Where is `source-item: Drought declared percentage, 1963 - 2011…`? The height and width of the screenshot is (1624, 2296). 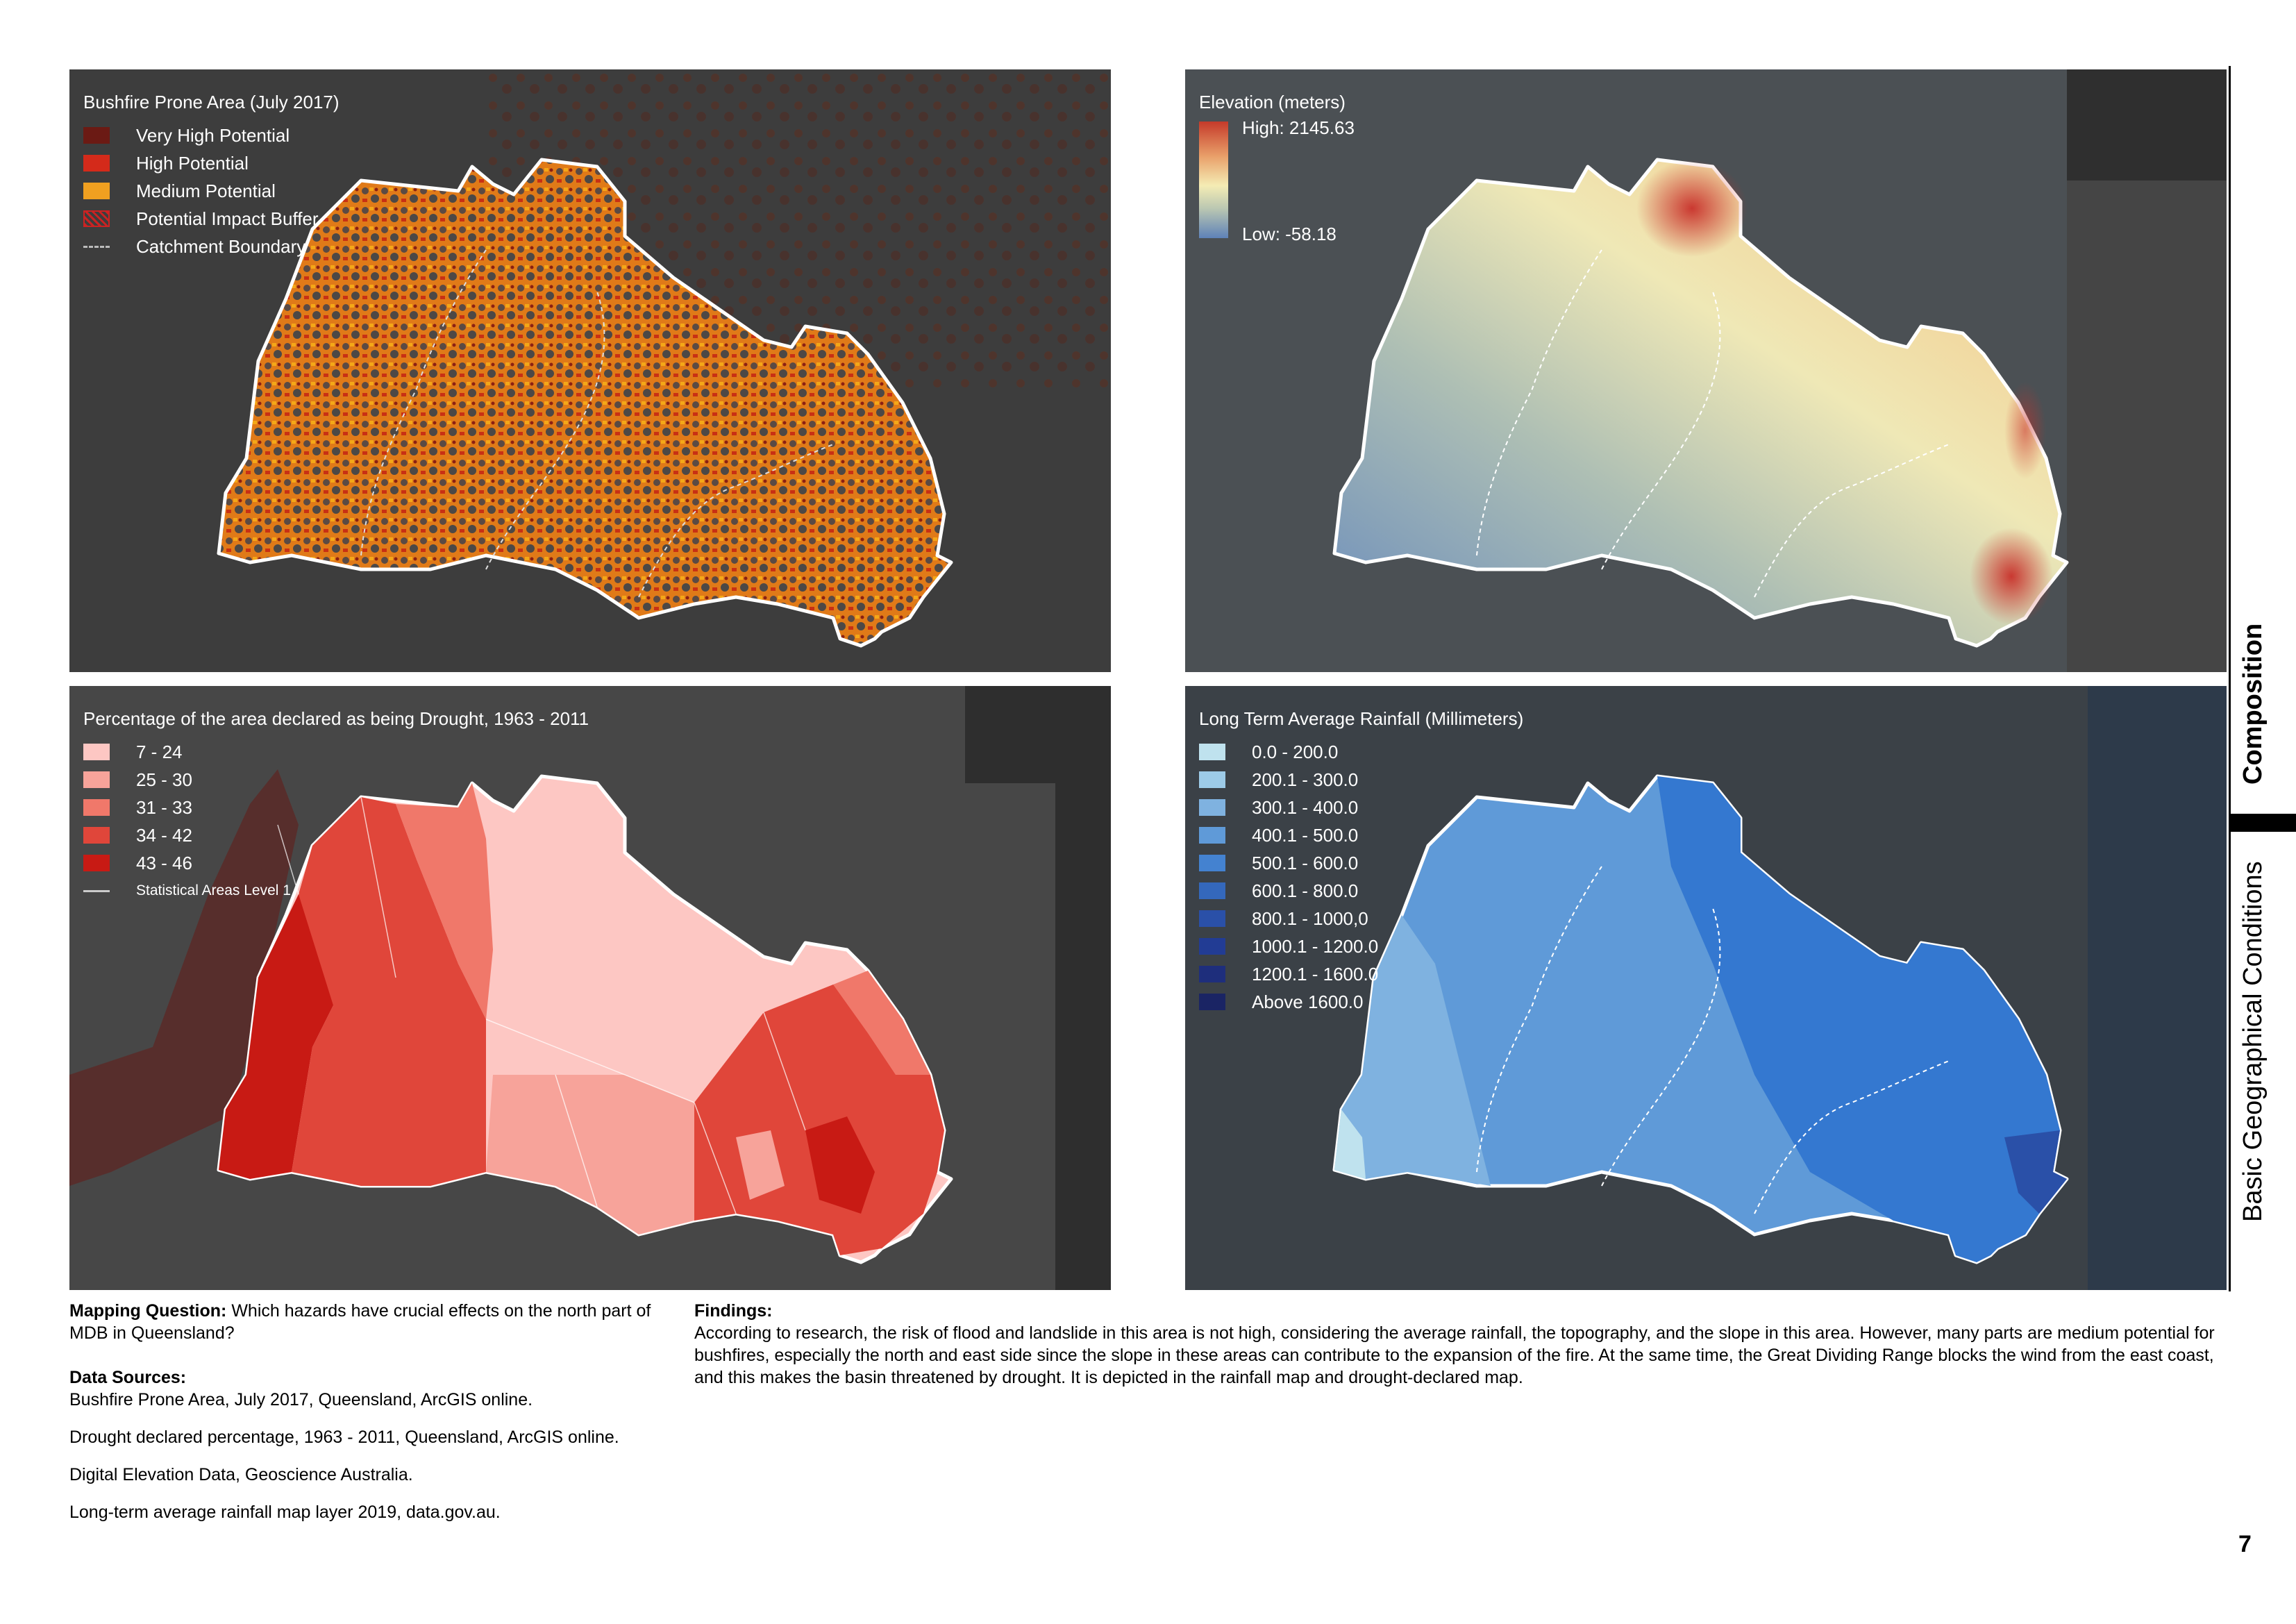 source-item: Drought declared percentage, 1963 - 2011… is located at coordinates (344, 1437).